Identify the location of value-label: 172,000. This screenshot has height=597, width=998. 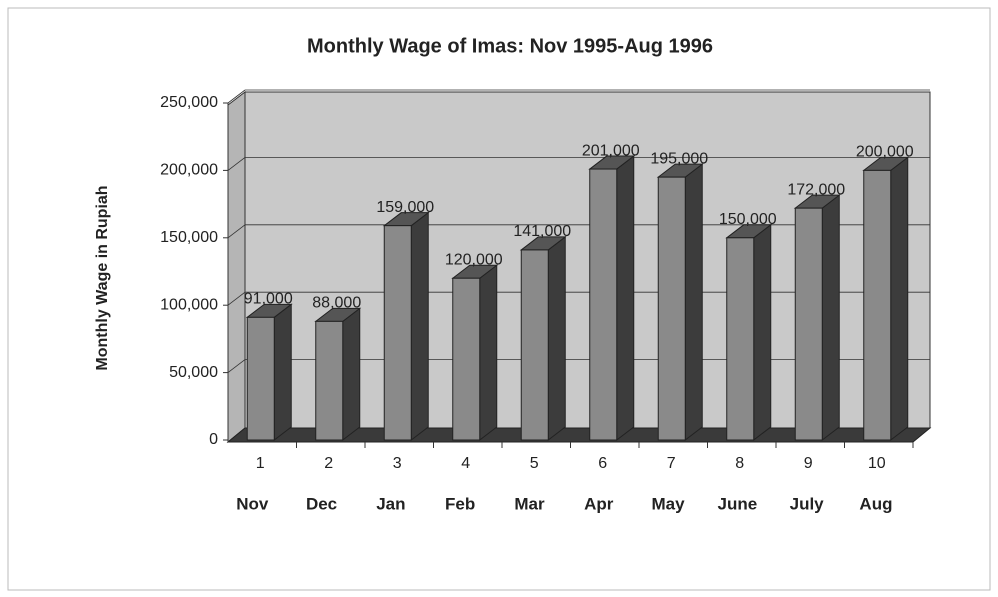
(816, 189).